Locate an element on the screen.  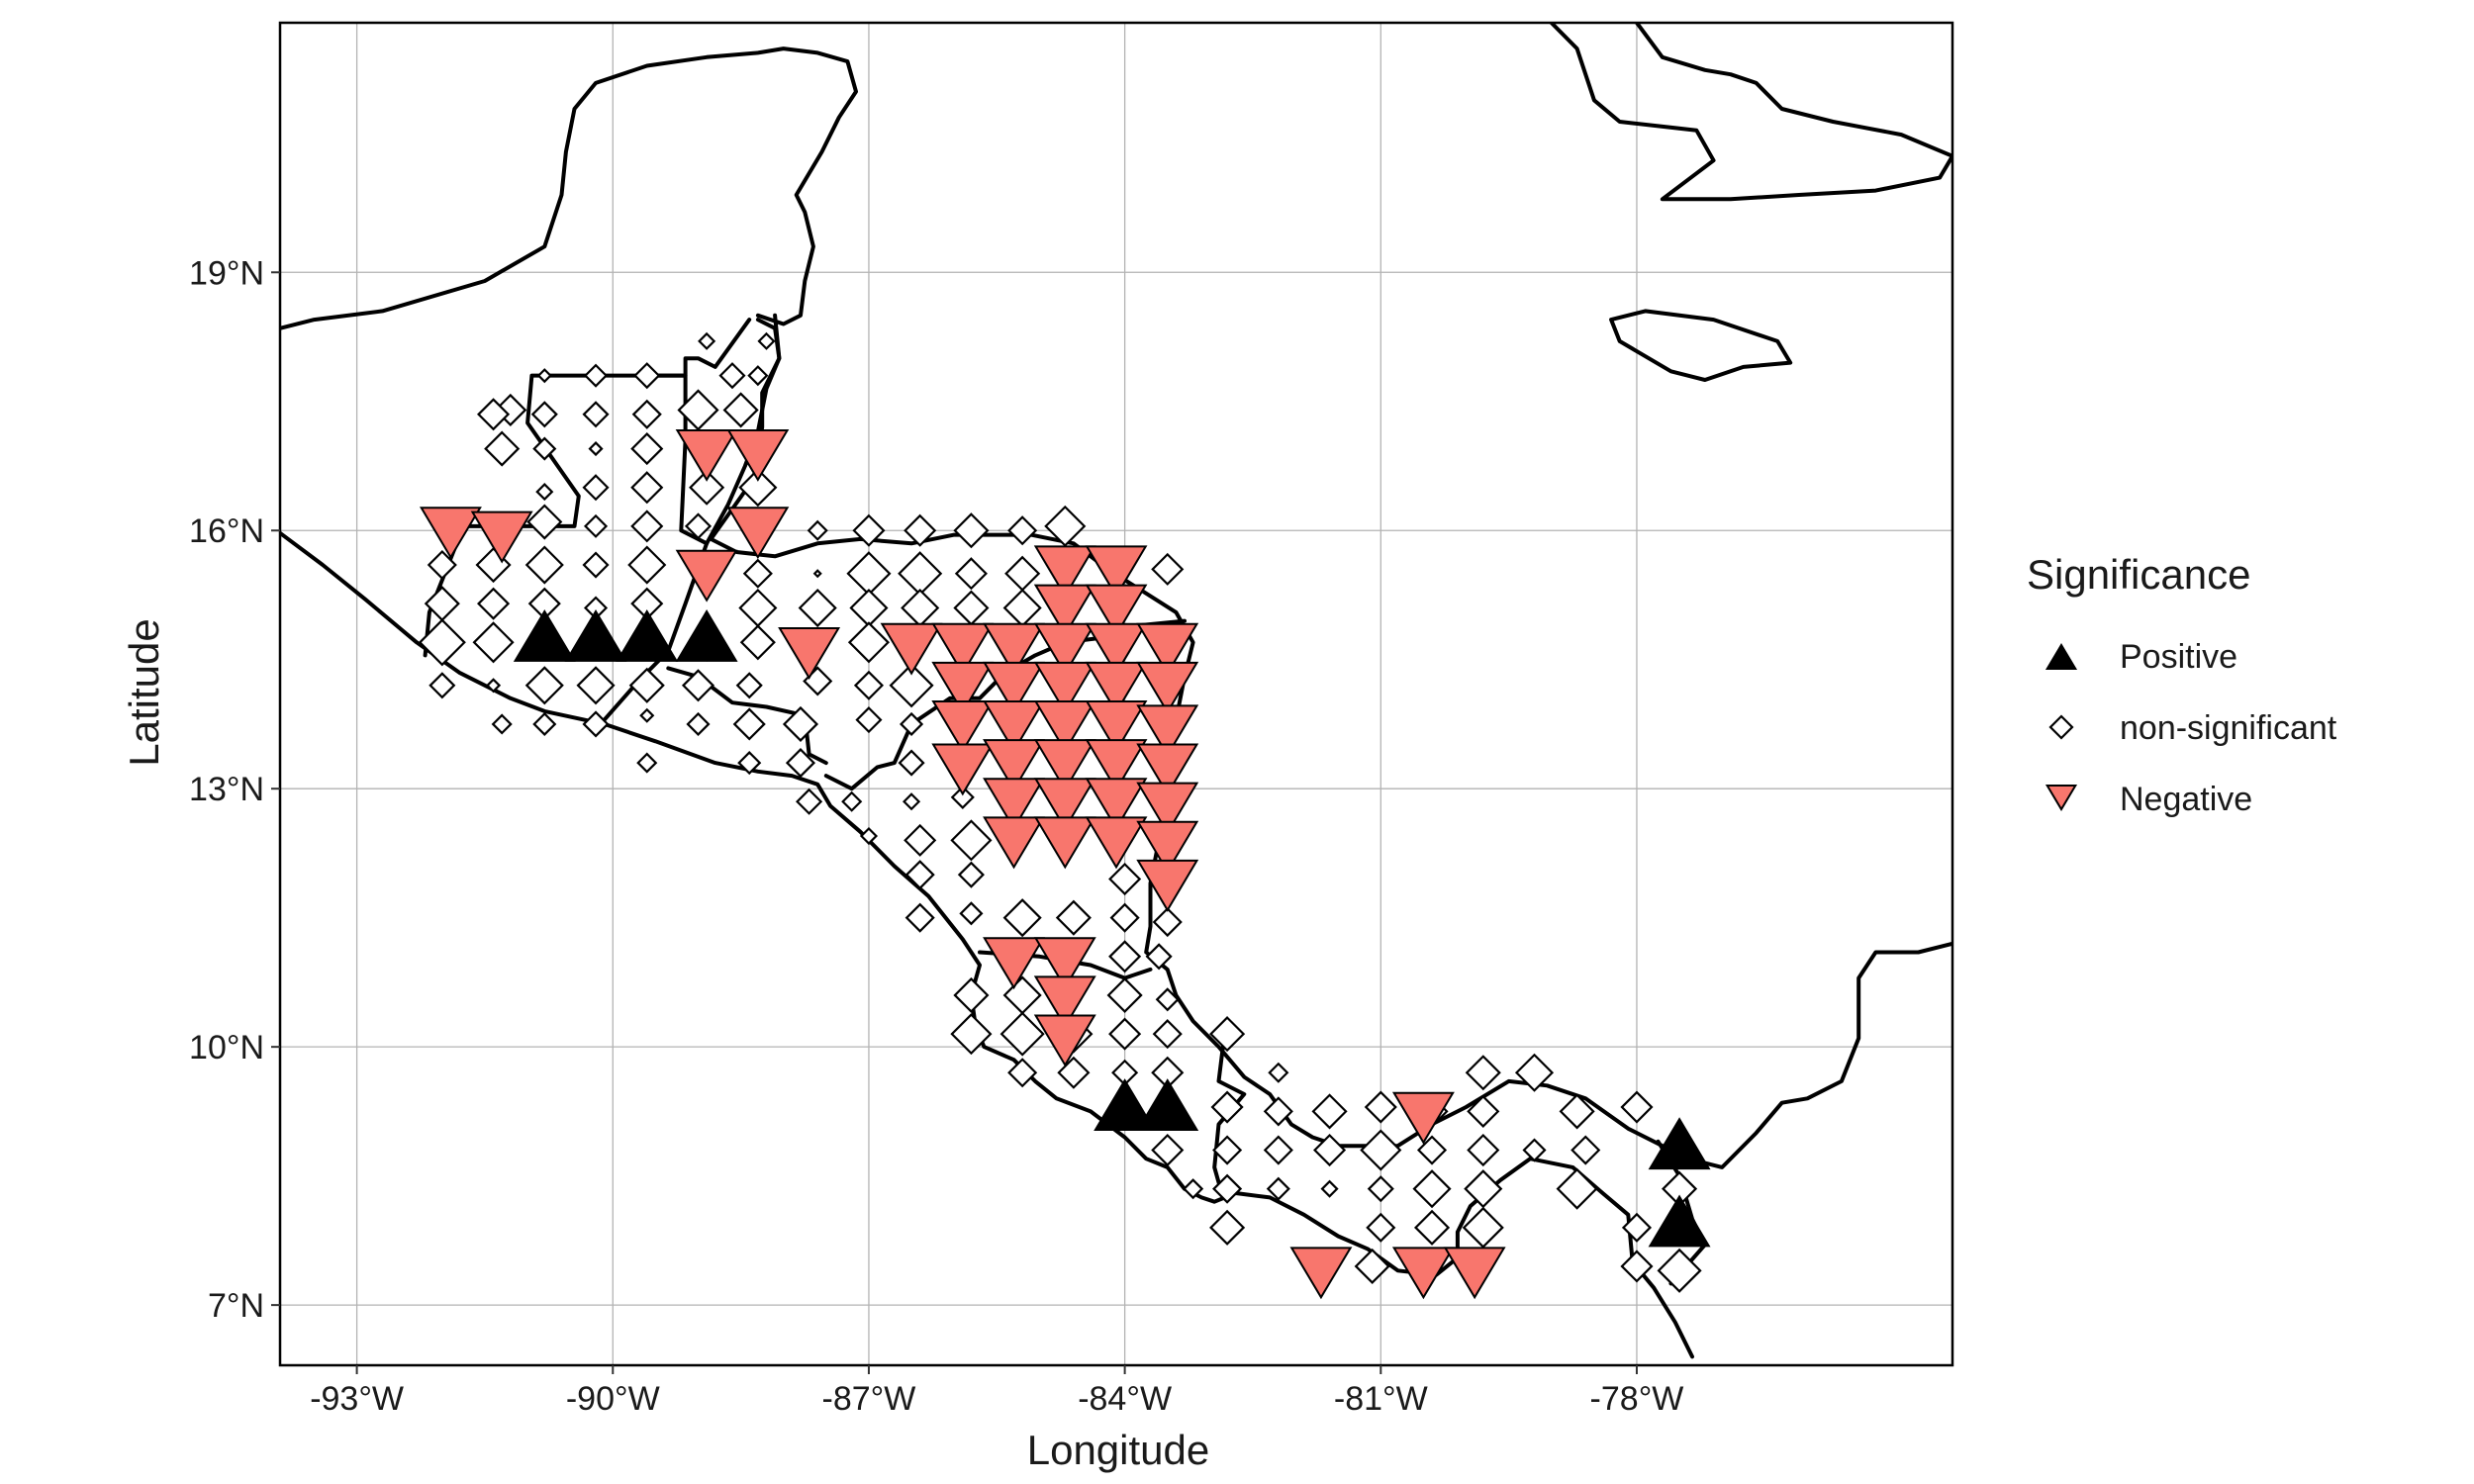
legend-label-positive: Positive is located at coordinates (2178, 657).